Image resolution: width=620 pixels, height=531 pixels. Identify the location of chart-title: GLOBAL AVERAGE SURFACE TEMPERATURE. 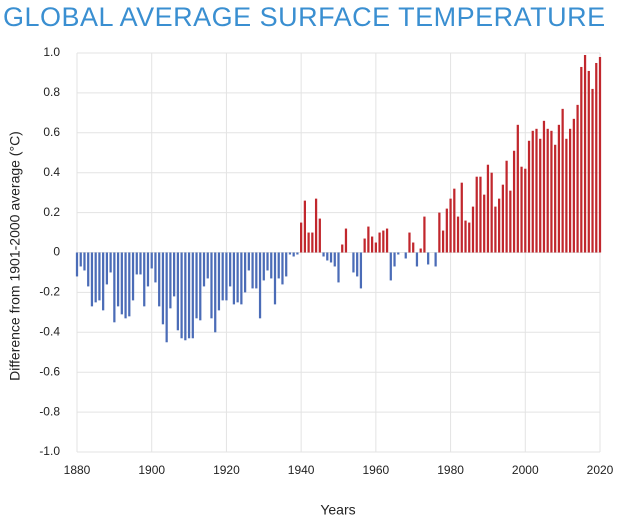
(304, 17).